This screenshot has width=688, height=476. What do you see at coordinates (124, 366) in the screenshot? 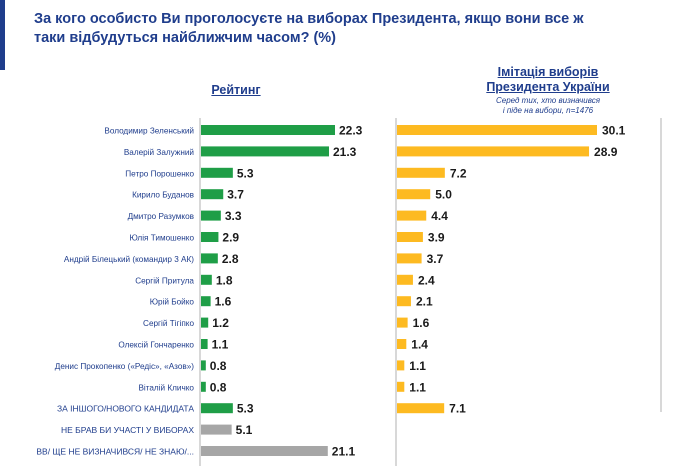
I see `category-label: Денис Прокопенко («Редіс», «Азов»)` at bounding box center [124, 366].